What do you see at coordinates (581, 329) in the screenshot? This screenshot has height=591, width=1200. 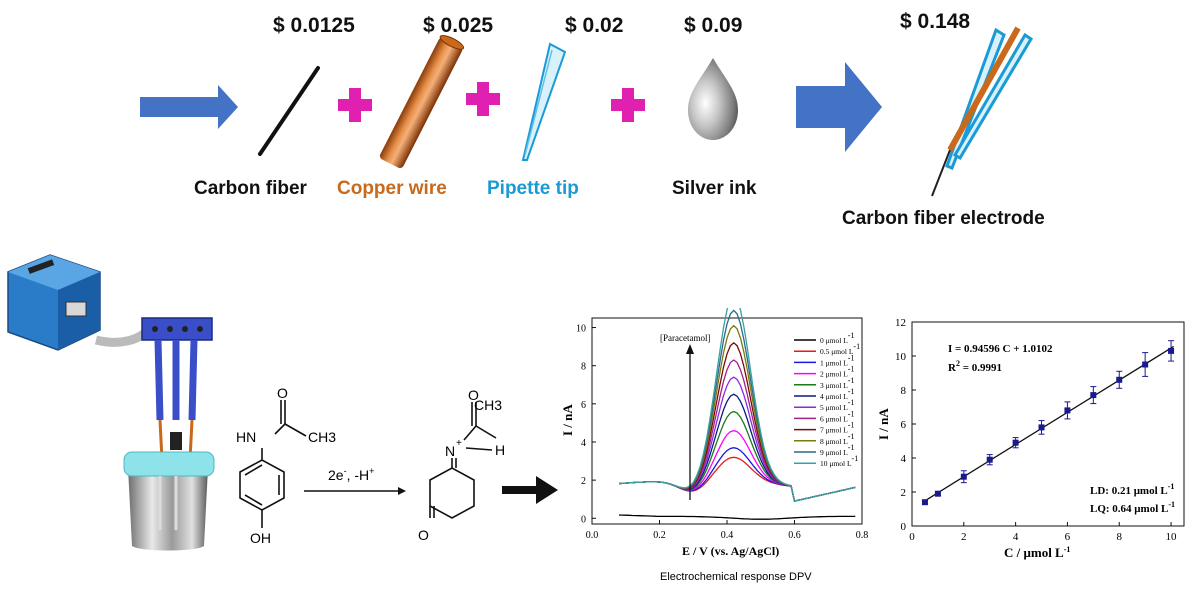 I see `dpv-ytick-label: 10` at bounding box center [581, 329].